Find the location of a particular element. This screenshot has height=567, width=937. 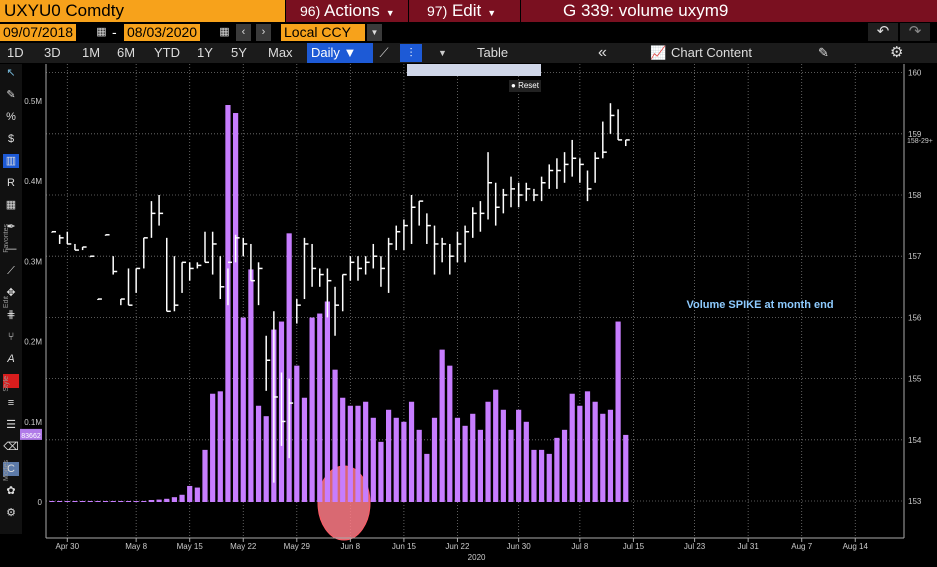

x-axis-tick-label: Jul 15 is located at coordinates (634, 546).